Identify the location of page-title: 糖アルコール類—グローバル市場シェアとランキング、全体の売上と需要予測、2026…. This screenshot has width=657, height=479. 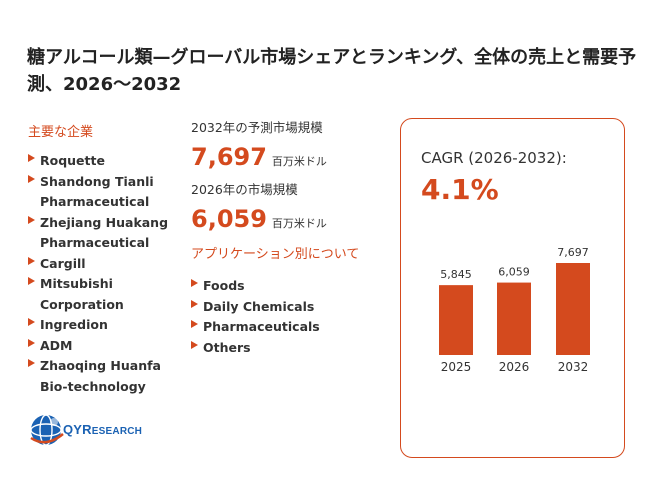
(332, 71).